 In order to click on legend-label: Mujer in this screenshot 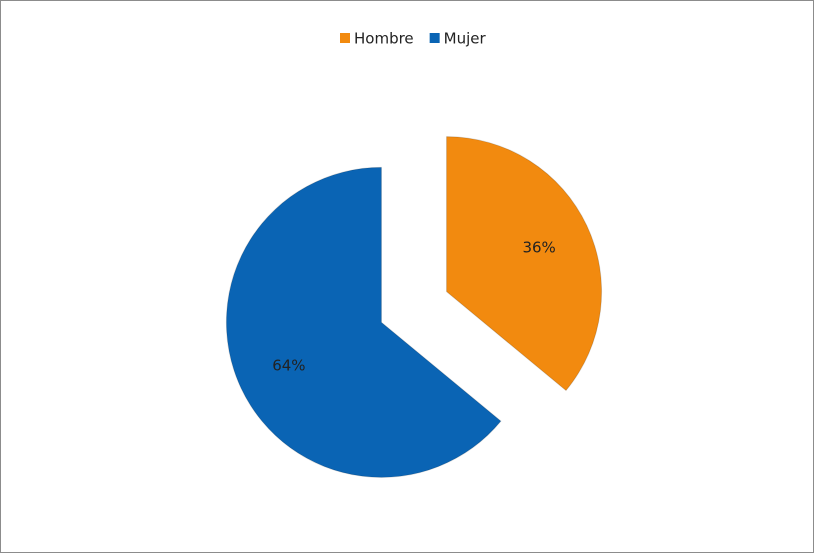, I will do `click(465, 39)`.